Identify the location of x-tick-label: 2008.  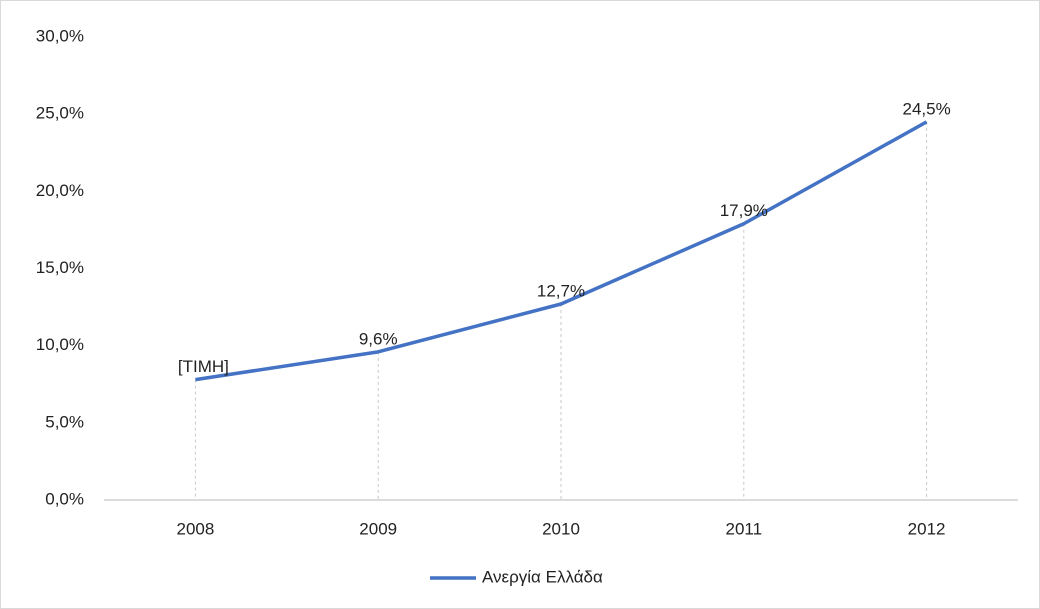
(195, 528).